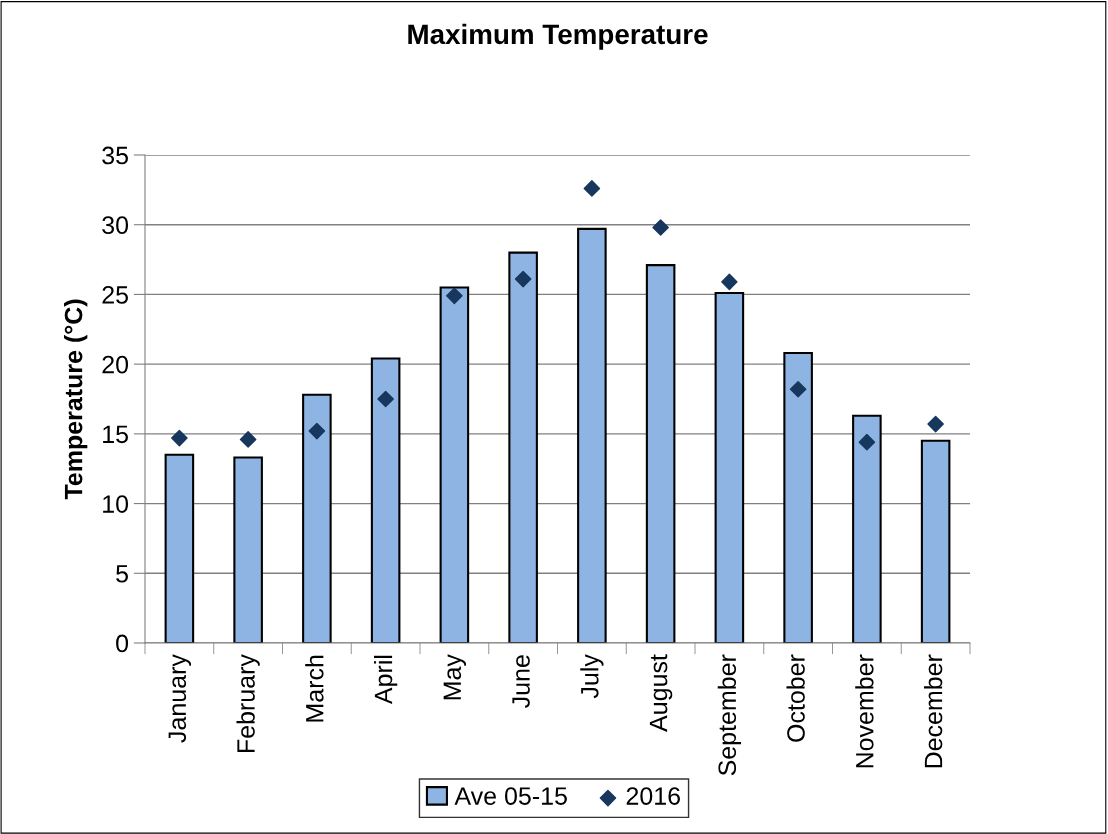 Image resolution: width=1108 pixels, height=834 pixels. I want to click on y-tick-label: 5, so click(122, 574).